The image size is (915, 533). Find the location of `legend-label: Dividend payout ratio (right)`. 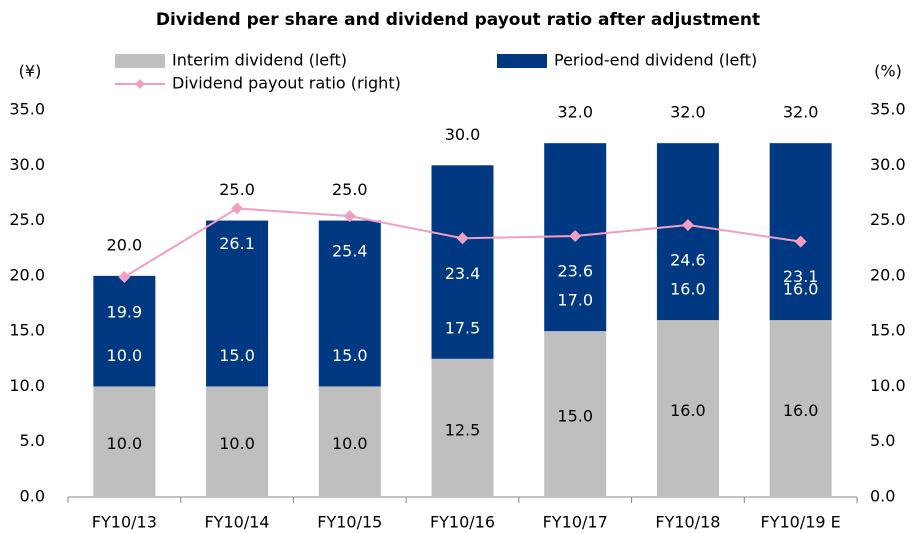

legend-label: Dividend payout ratio (right) is located at coordinates (286, 83).